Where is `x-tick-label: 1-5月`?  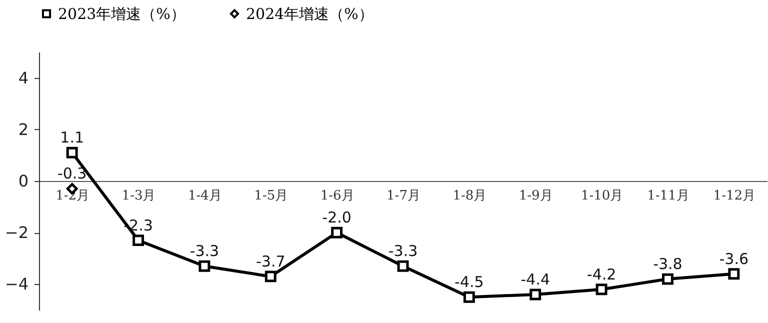 x-tick-label: 1-5月 is located at coordinates (271, 196).